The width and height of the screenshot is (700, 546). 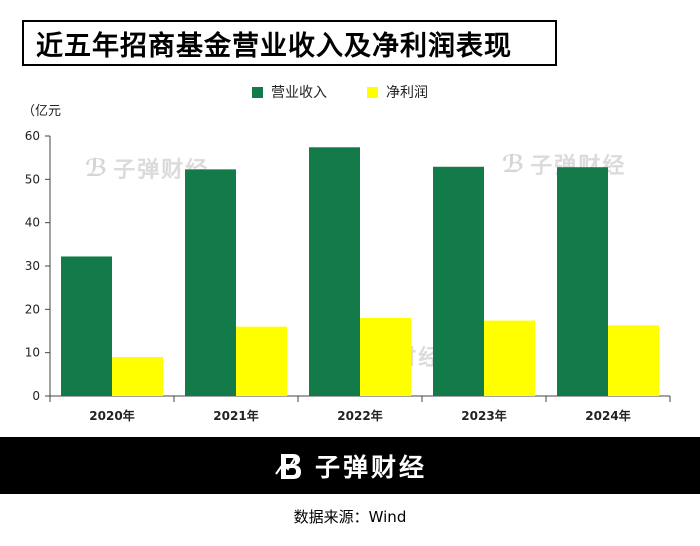 I want to click on y-tick-label: 0, so click(x=36, y=396).